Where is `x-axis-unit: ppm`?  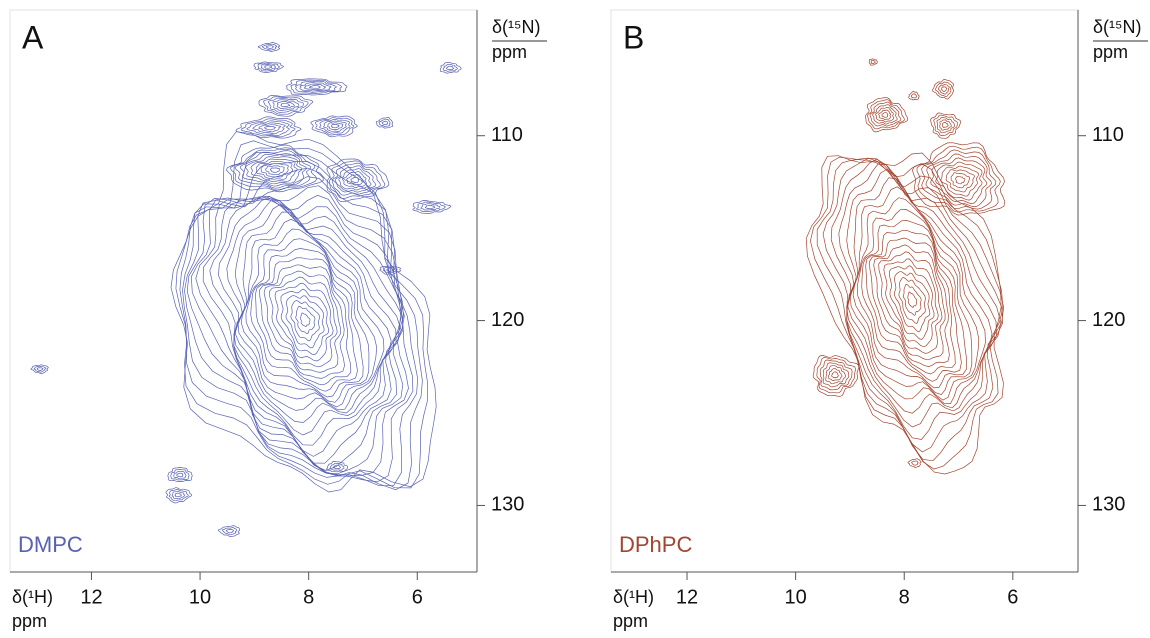
x-axis-unit: ppm is located at coordinates (630, 621).